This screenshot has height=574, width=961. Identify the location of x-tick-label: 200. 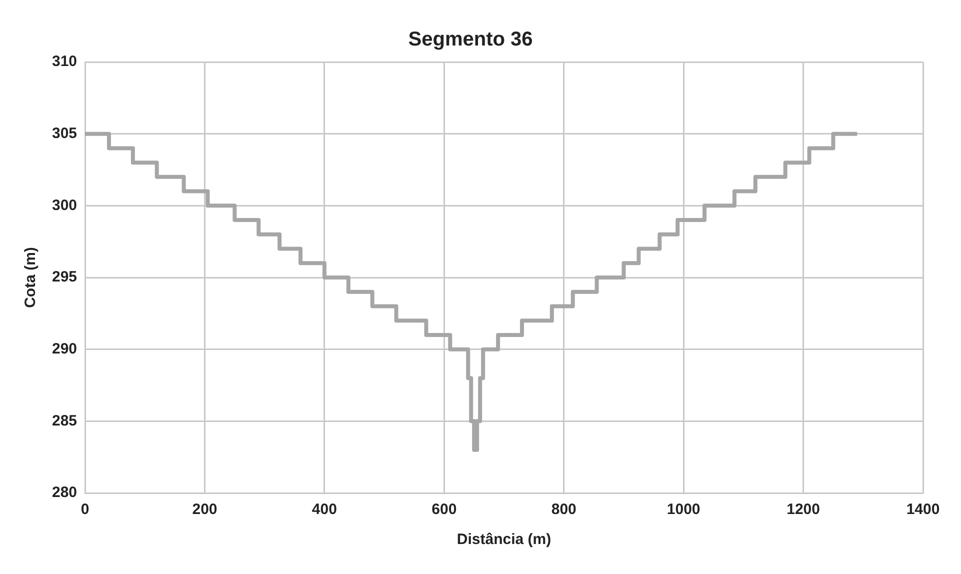
(205, 509).